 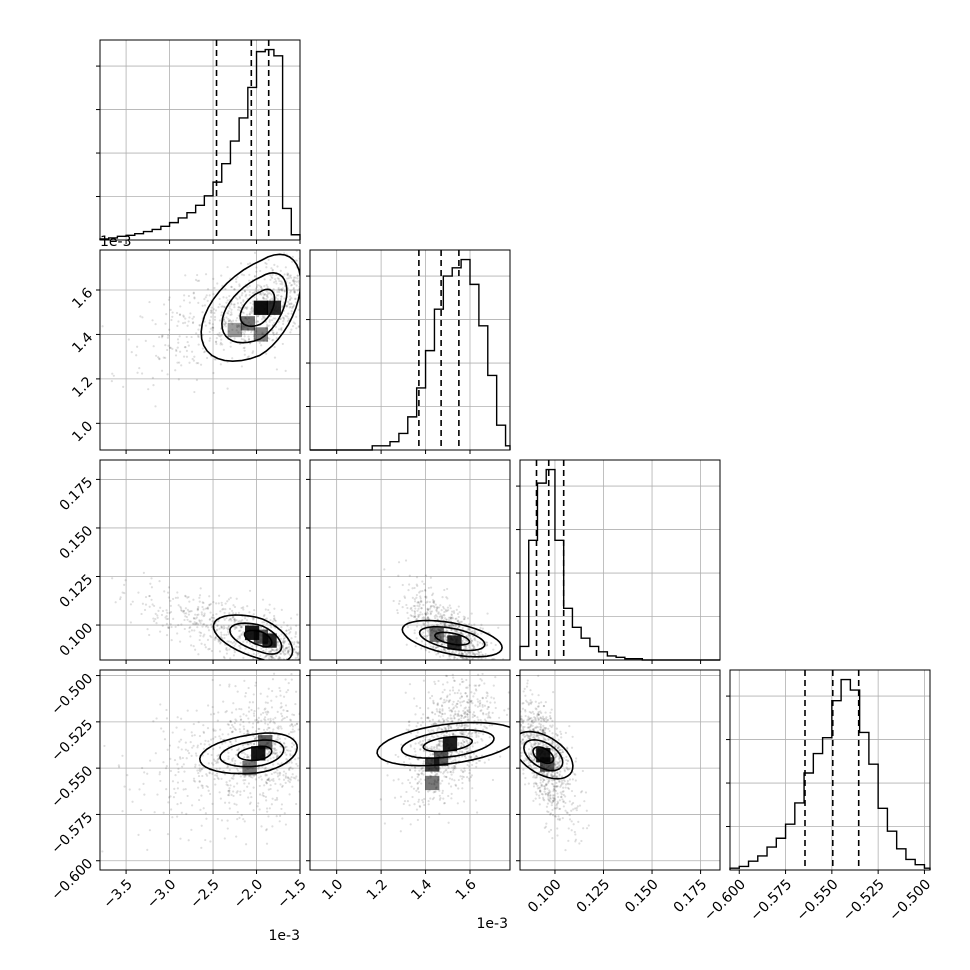 I want to click on density-cell, so click(x=454, y=642).